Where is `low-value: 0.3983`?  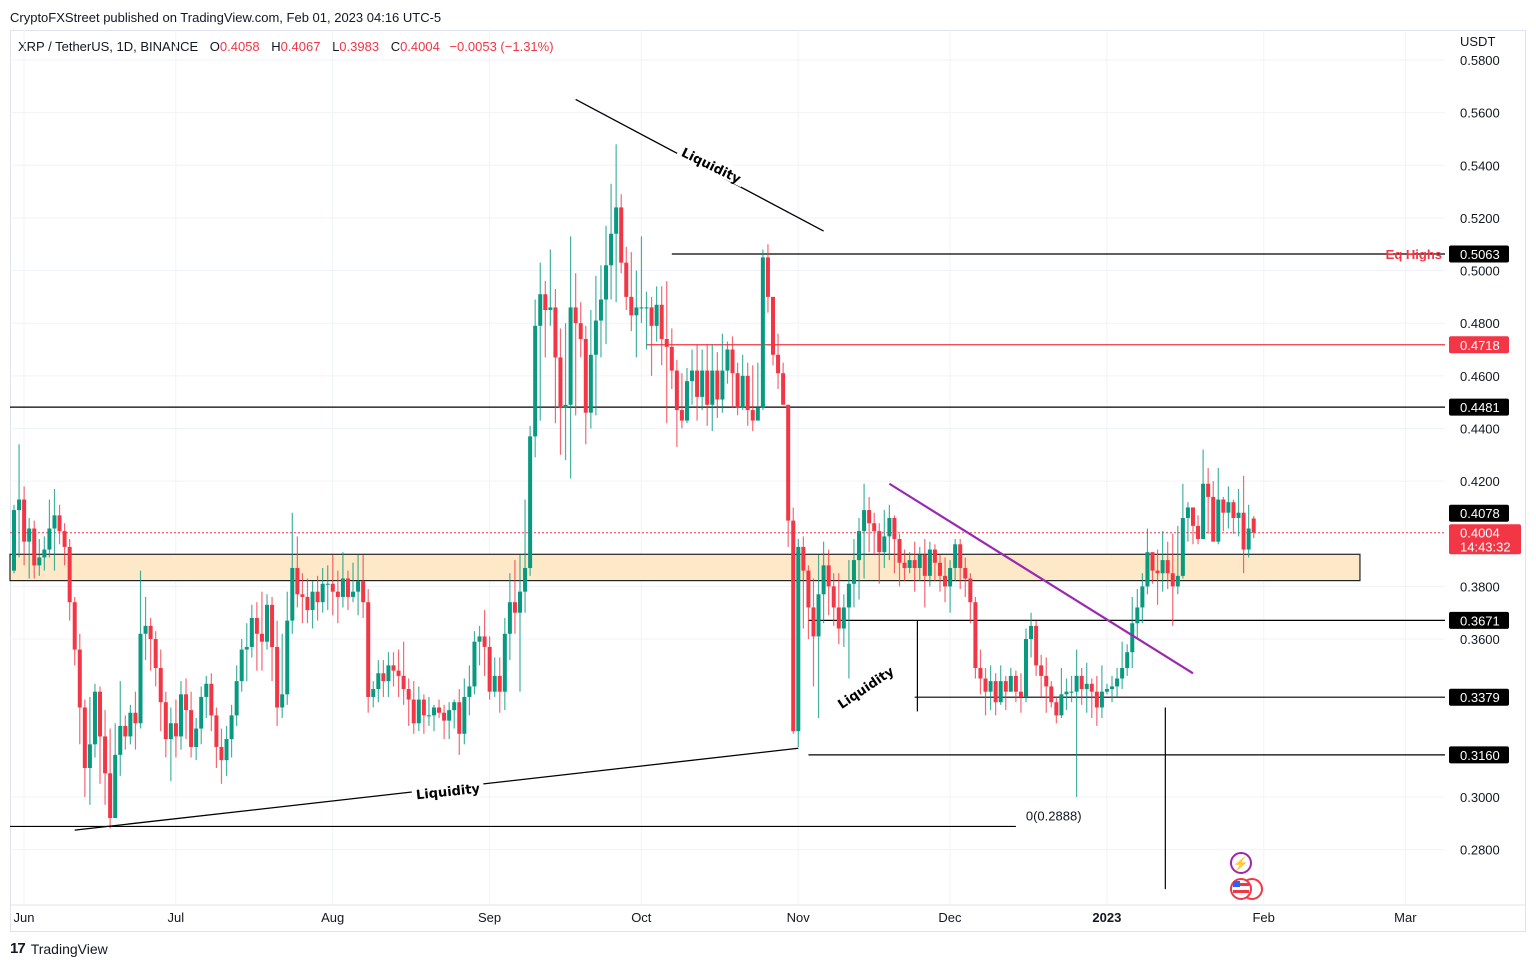
low-value: 0.3983 is located at coordinates (359, 46).